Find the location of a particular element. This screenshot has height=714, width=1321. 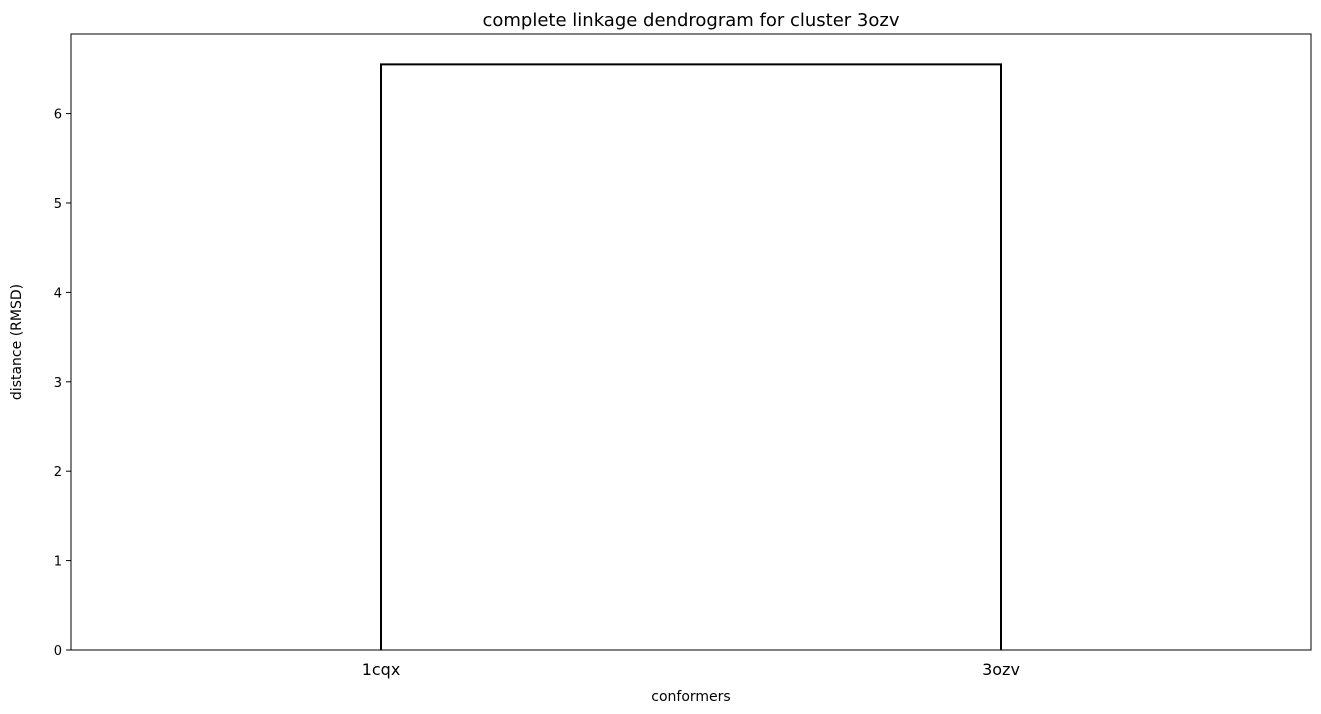

y-tick-label: 2 is located at coordinates (58, 472).